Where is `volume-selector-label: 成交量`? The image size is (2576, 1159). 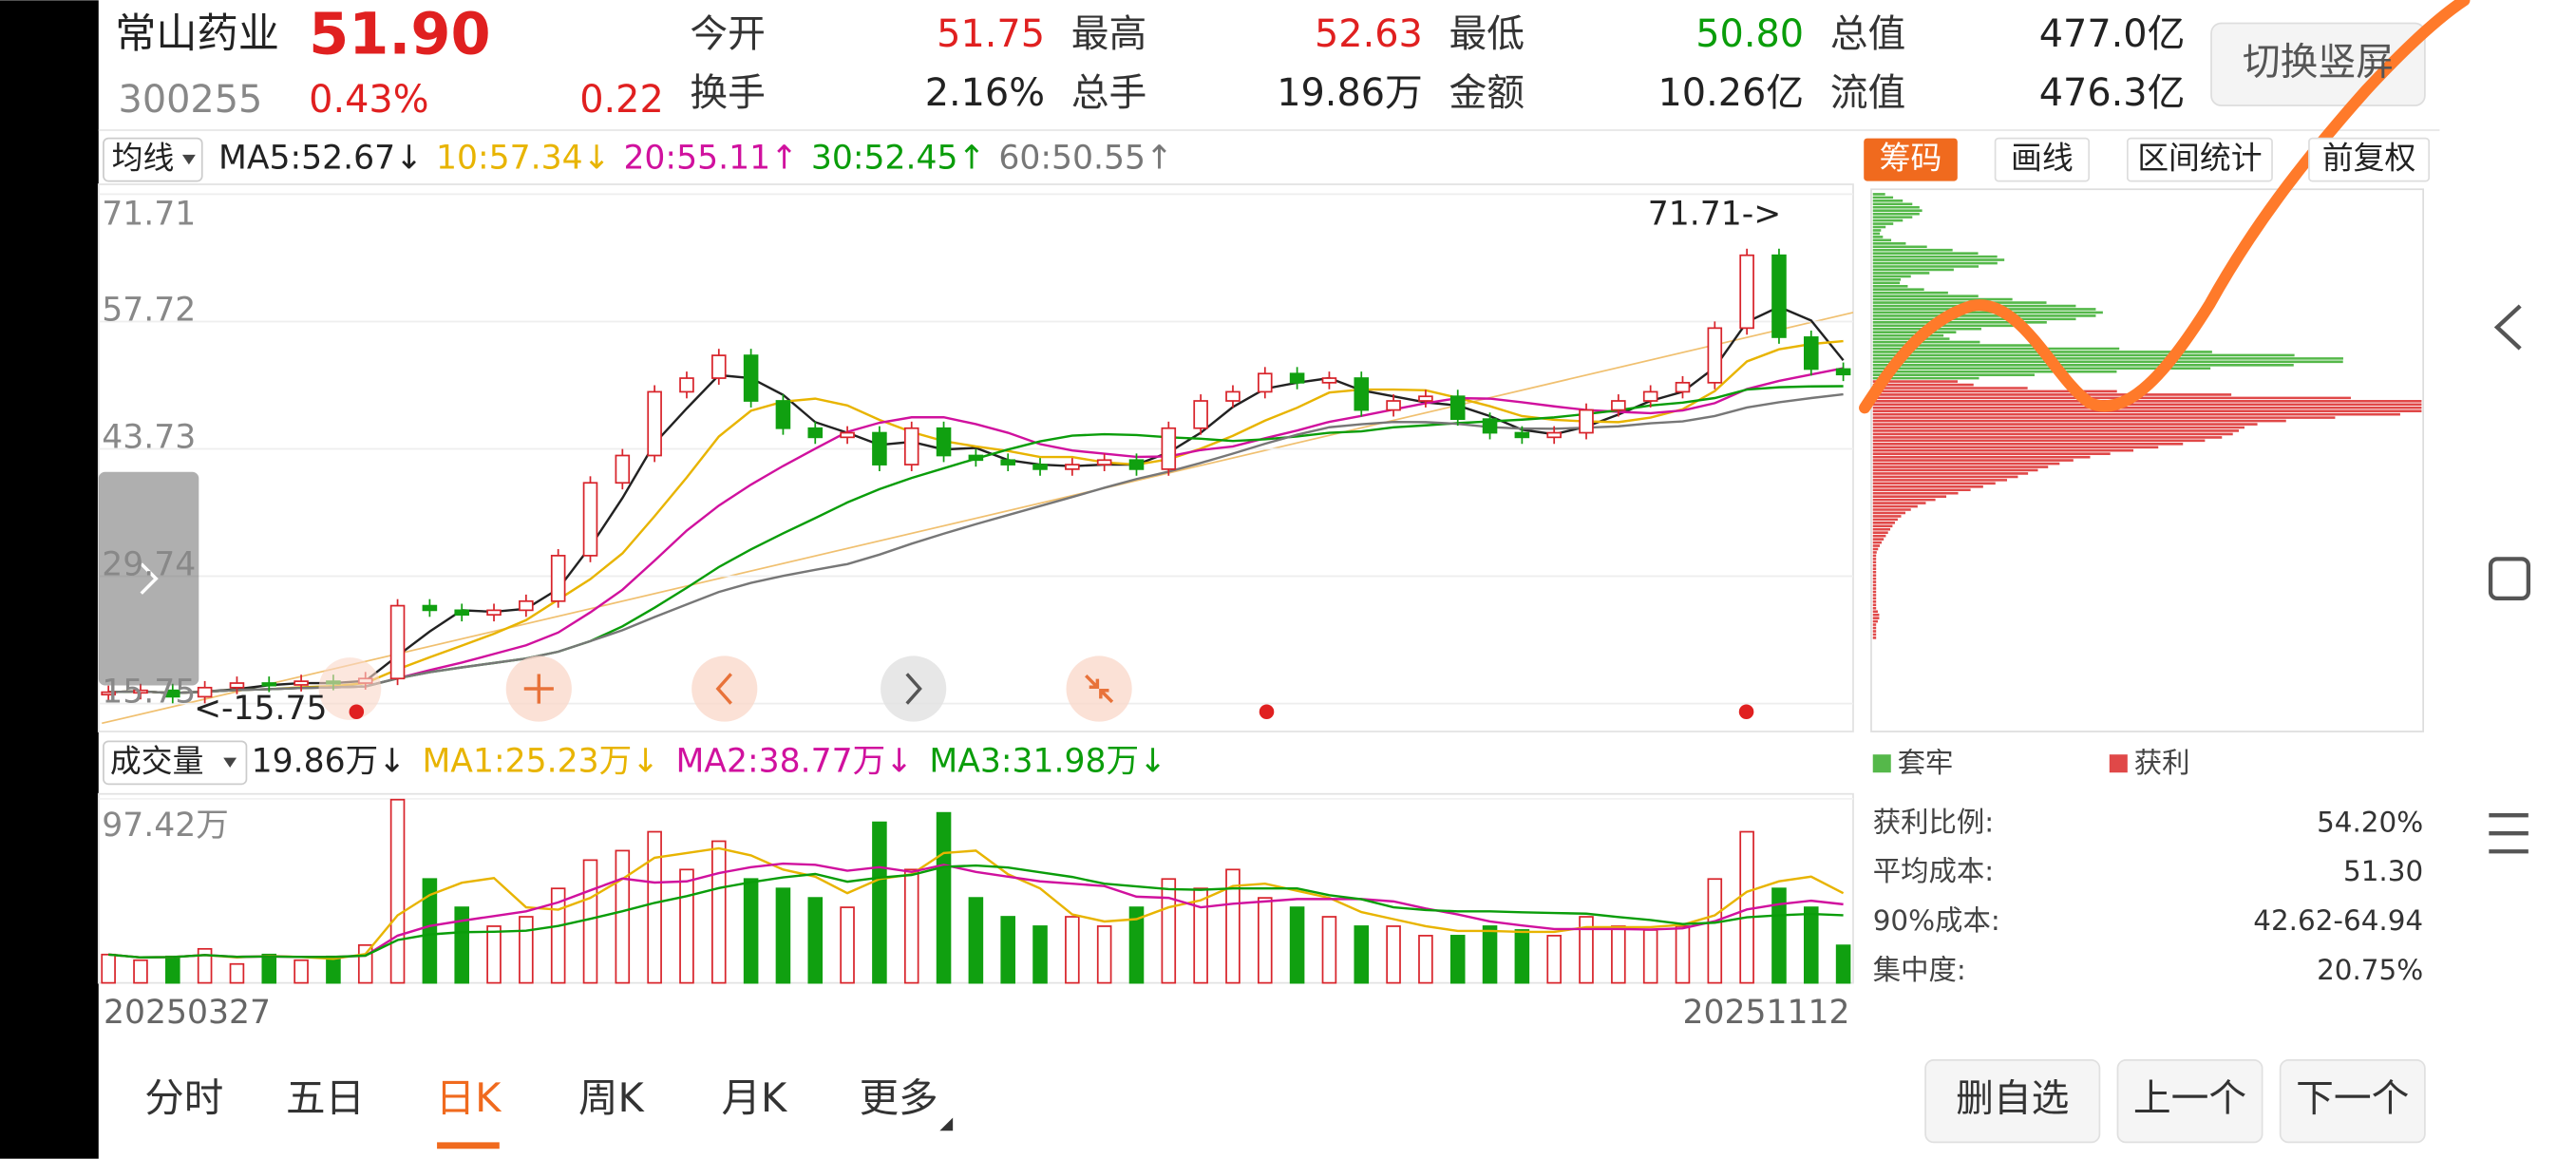 volume-selector-label: 成交量 is located at coordinates (157, 760).